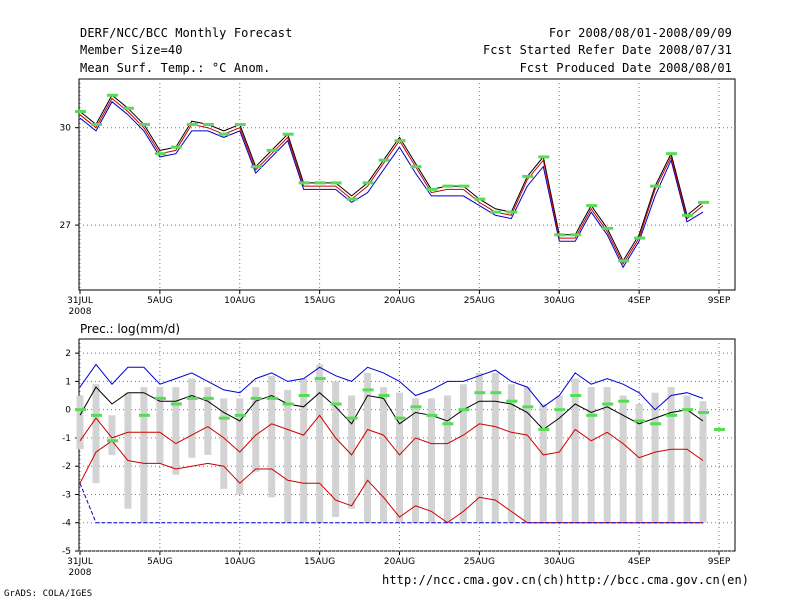  What do you see at coordinates (319, 301) in the screenshot?
I see `p1-x-tick-label-3: 15AUG` at bounding box center [319, 301].